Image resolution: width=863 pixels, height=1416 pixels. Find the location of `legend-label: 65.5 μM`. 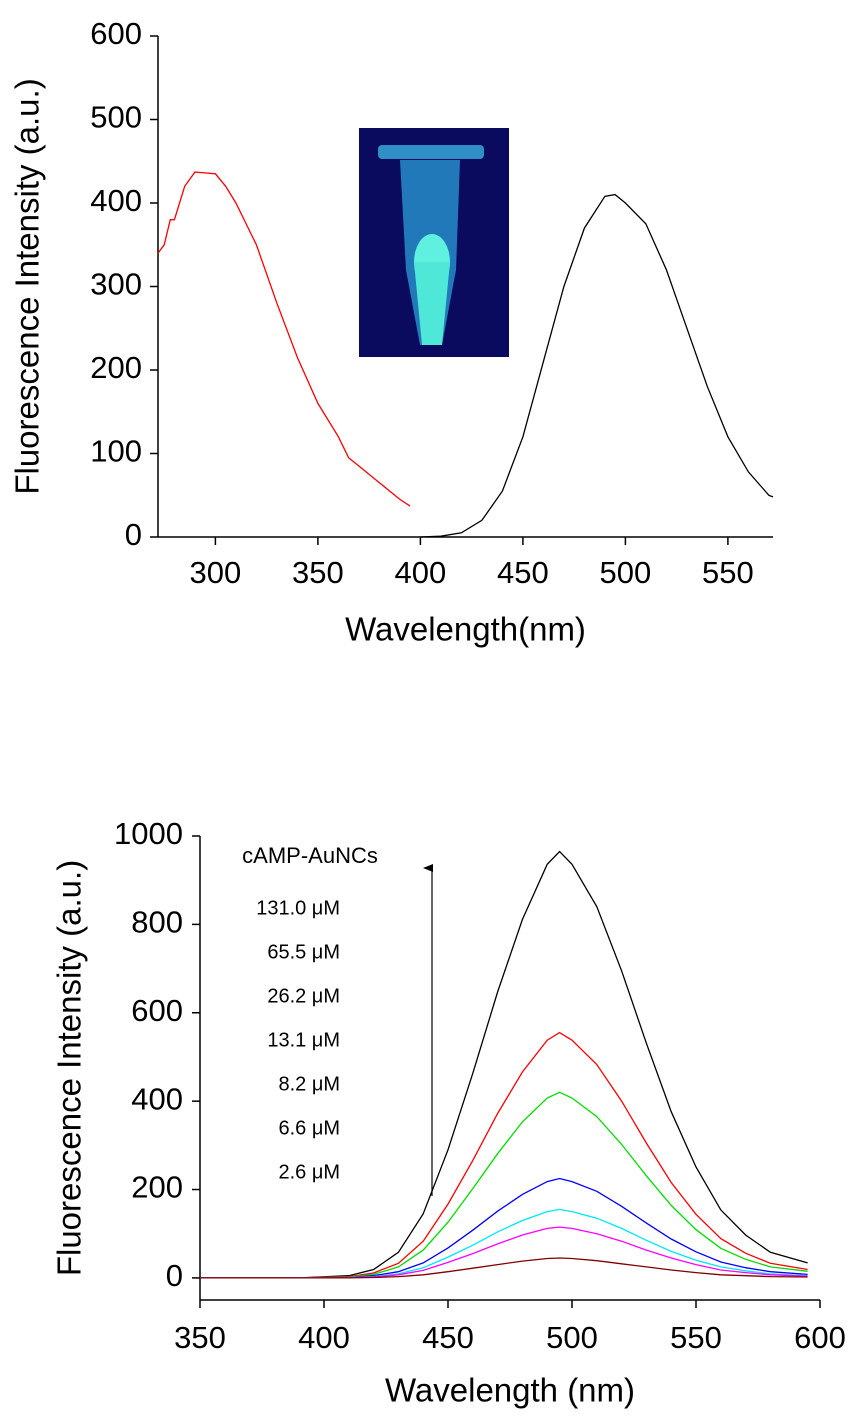

legend-label: 65.5 μM is located at coordinates (303, 952).